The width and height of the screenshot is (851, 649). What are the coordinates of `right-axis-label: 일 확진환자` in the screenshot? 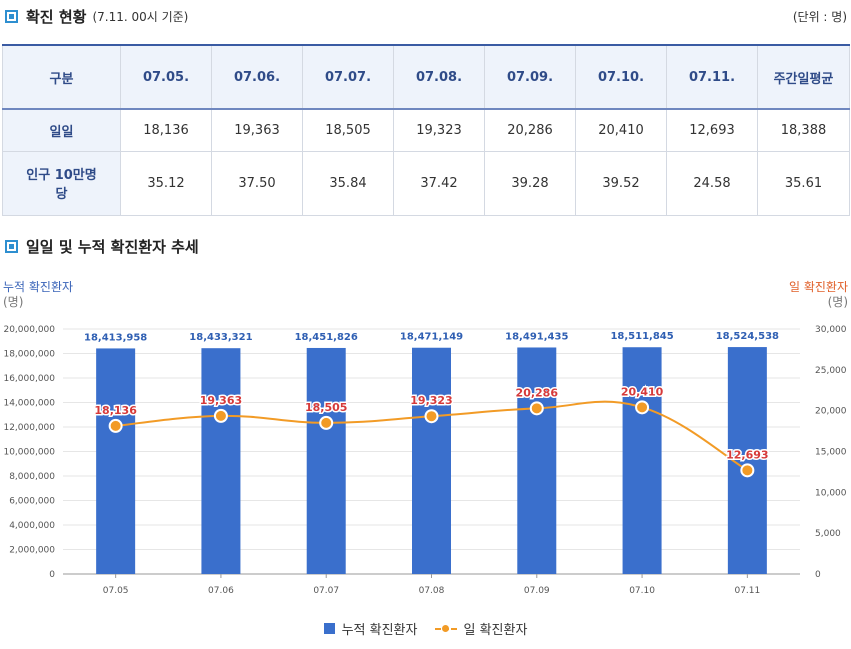 It's located at (818, 287).